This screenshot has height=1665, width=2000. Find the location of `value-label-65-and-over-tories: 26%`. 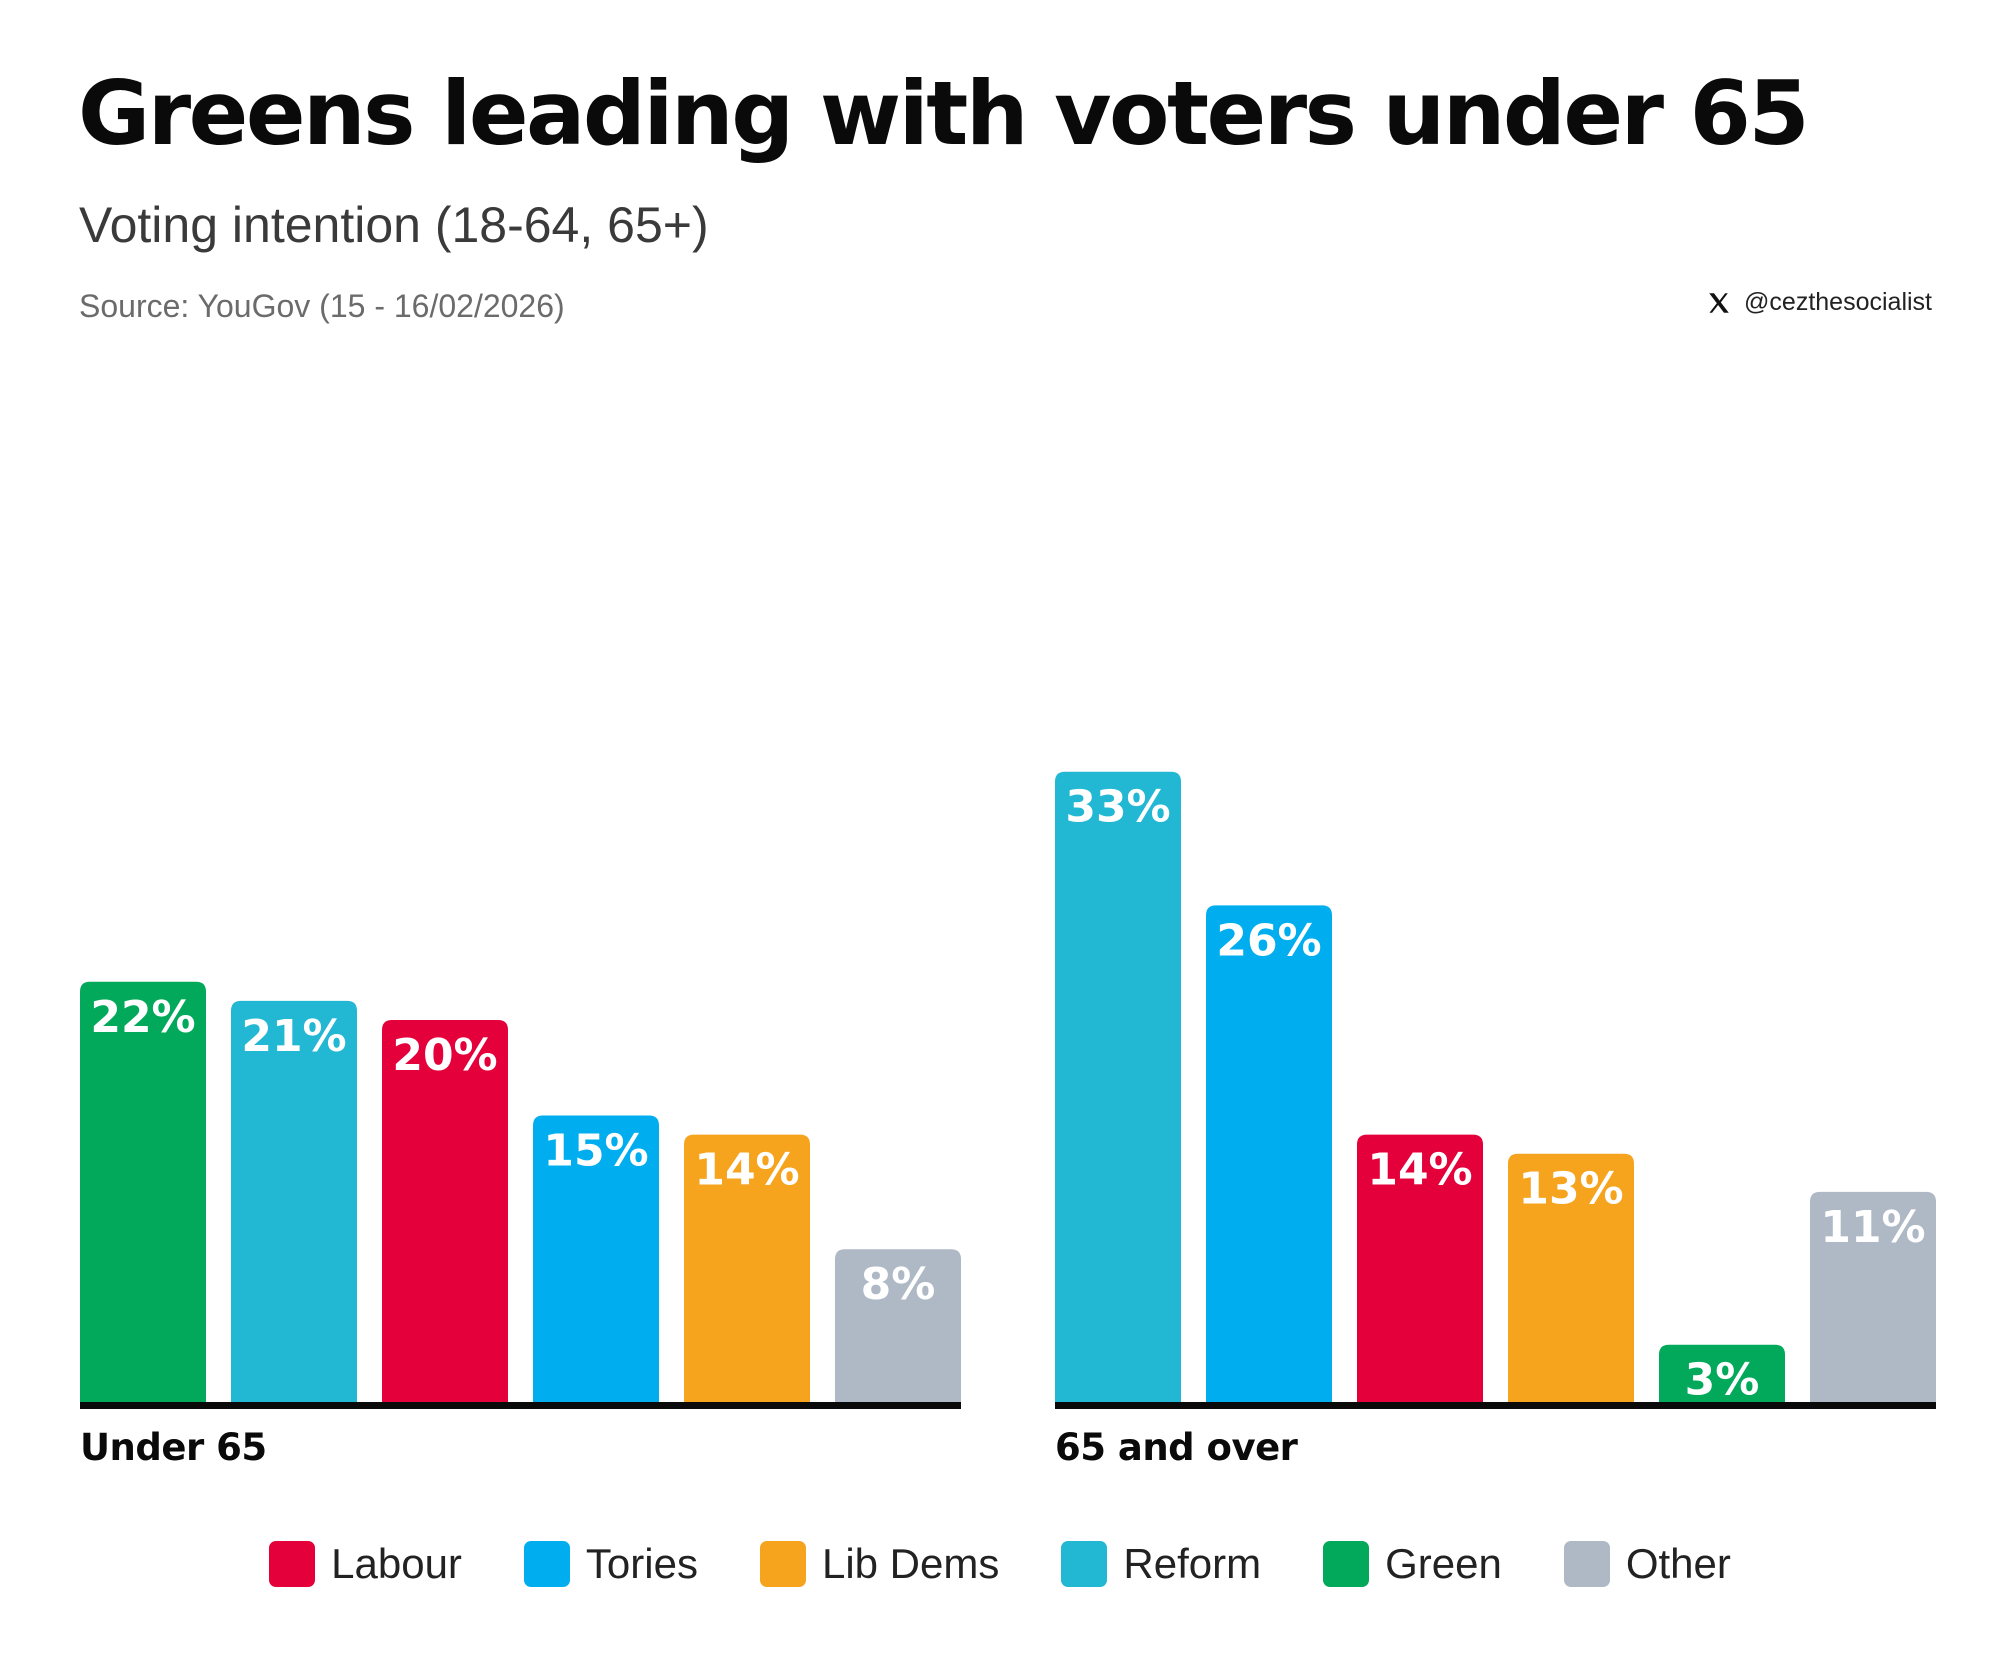

value-label-65-and-over-tories: 26% is located at coordinates (1268, 940).